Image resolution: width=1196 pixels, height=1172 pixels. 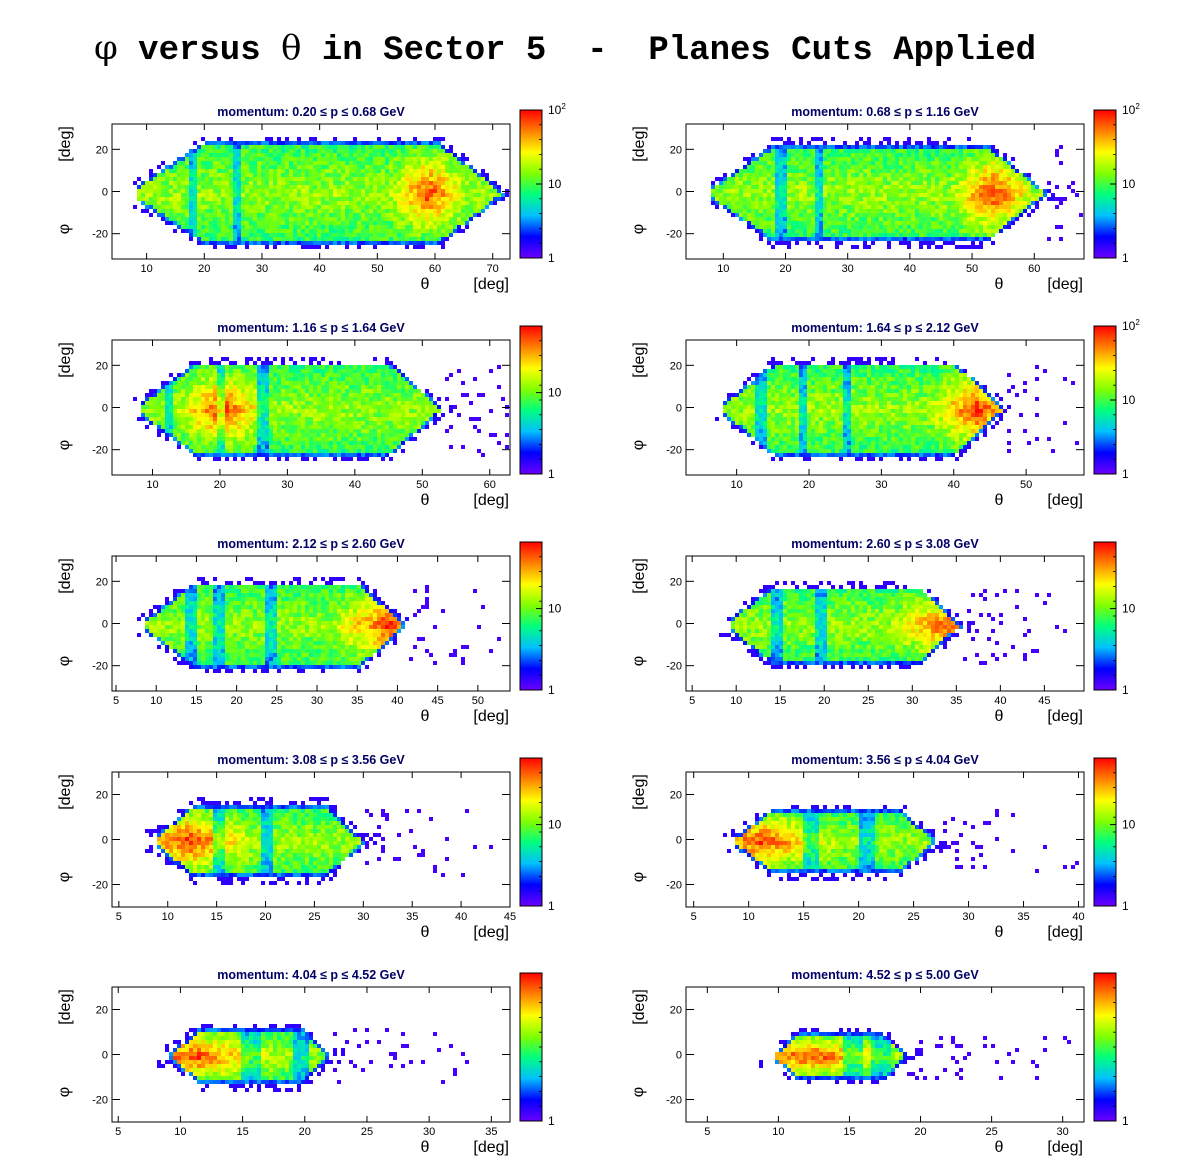 I want to click on panel-title: momentum: 0.20 ≤ p ≤ 0.68 GeV, so click(x=311, y=112).